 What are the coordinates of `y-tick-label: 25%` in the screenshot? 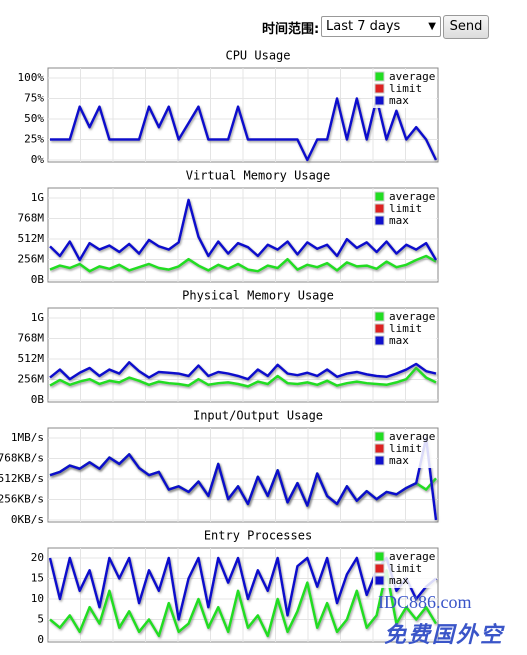 It's located at (34, 139).